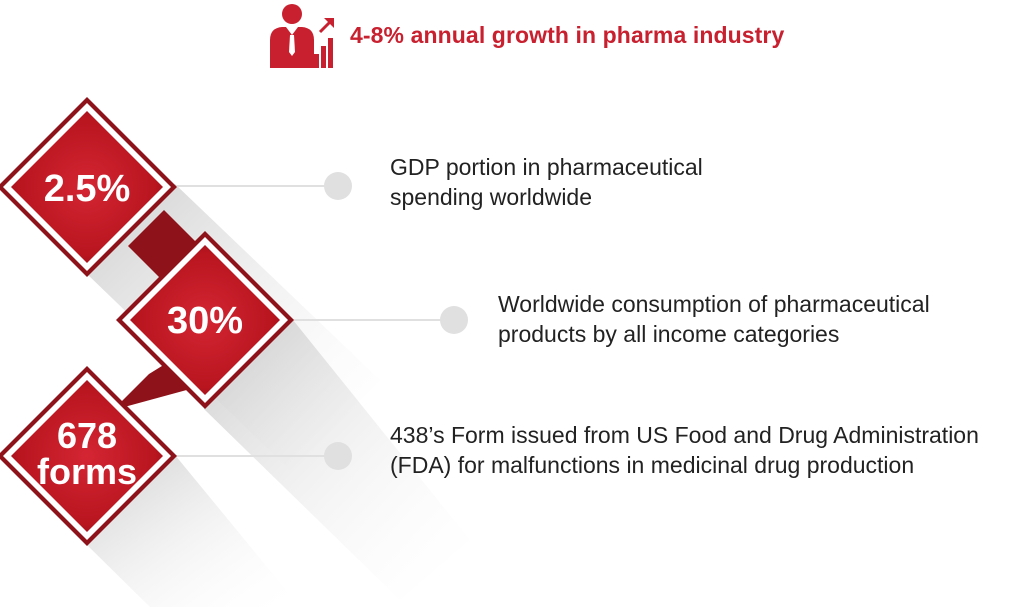  I want to click on stat-value-1: 2.5%, so click(87, 189).